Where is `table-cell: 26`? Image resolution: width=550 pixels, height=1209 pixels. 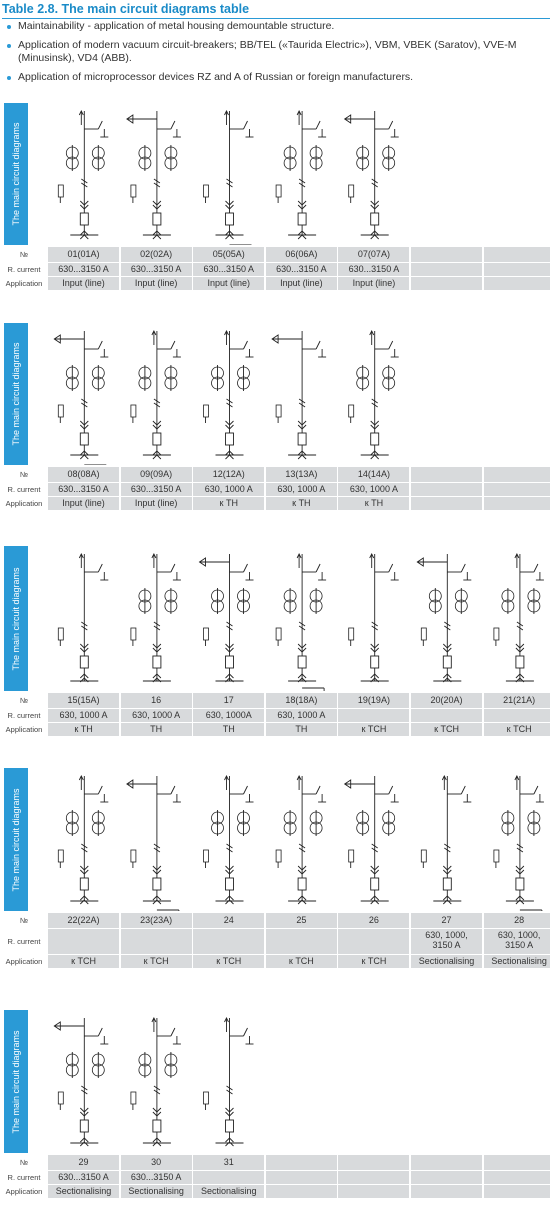 table-cell: 26 is located at coordinates (374, 920).